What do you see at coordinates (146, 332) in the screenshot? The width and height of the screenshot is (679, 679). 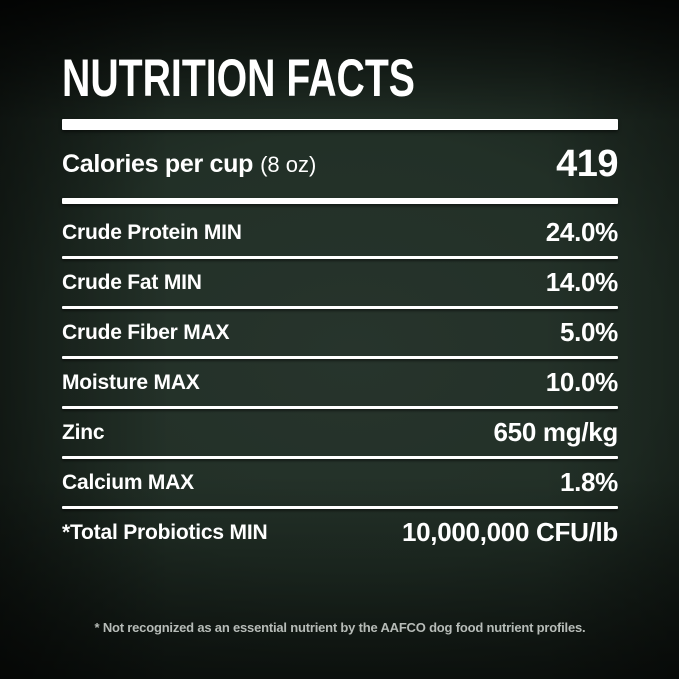 I see `nutrient-label: Crude Fiber MAX` at bounding box center [146, 332].